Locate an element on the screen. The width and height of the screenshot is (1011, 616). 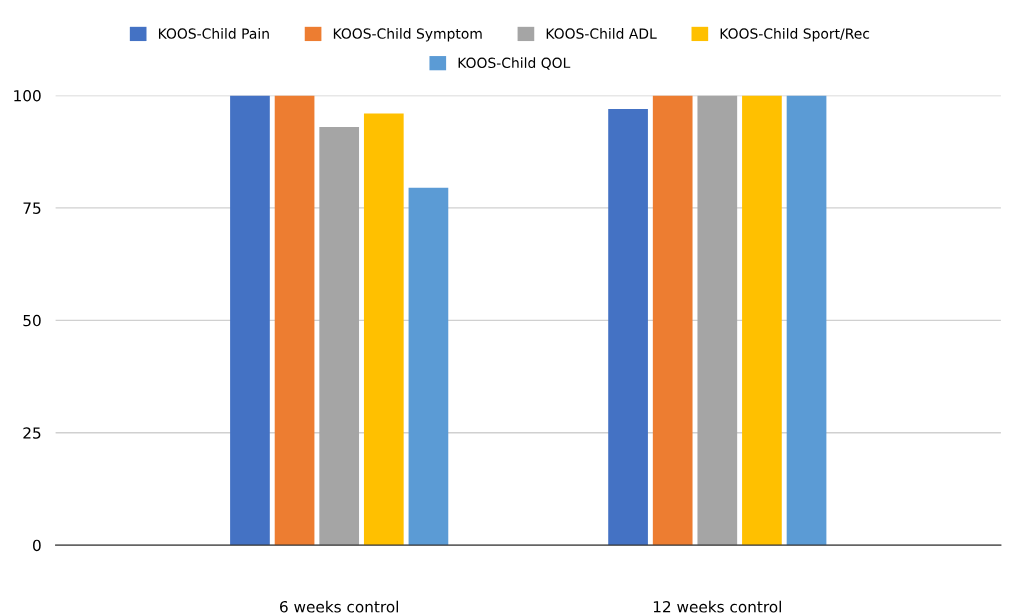
legend-label: KOOS-Child Pain is located at coordinates (213, 33).